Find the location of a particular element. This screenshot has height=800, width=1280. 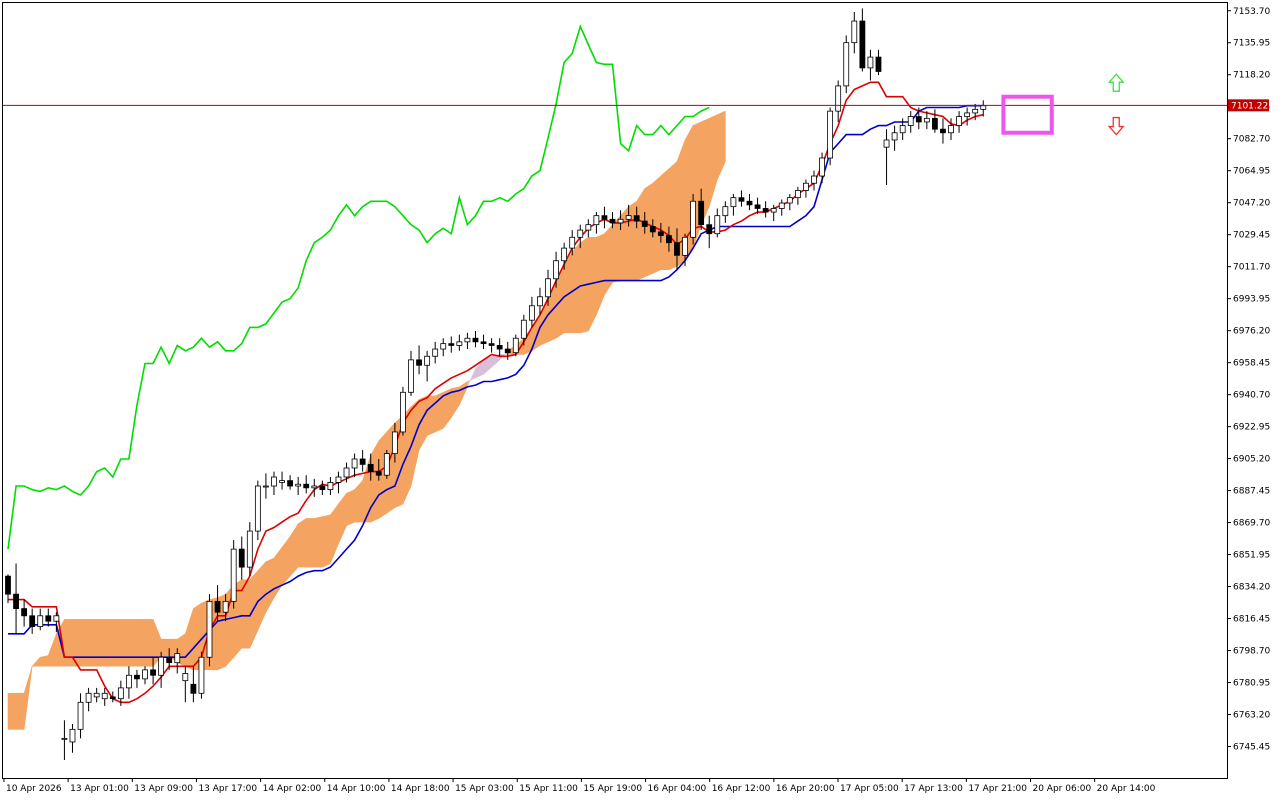

time-tick-label: 20 Apr 06:00 is located at coordinates (1061, 789).